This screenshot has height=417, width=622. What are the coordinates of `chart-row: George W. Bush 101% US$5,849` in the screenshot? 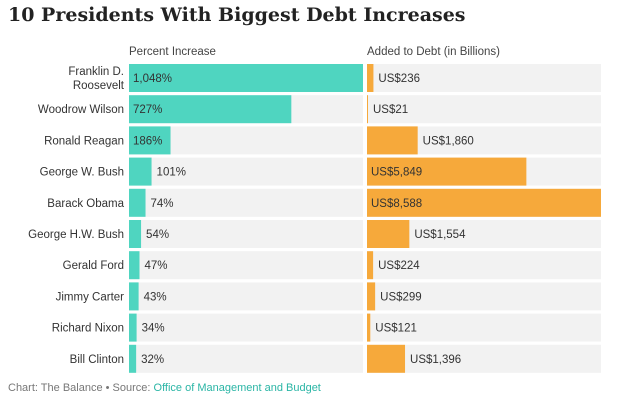 It's located at (320, 171).